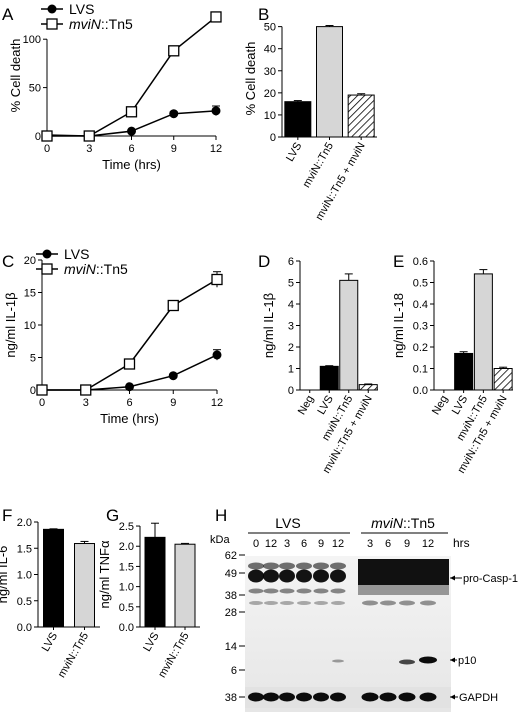 The width and height of the screenshot is (520, 722). What do you see at coordinates (484, 579) in the screenshot?
I see `pro-casp1-arrow: pro-Casp-1` at bounding box center [484, 579].